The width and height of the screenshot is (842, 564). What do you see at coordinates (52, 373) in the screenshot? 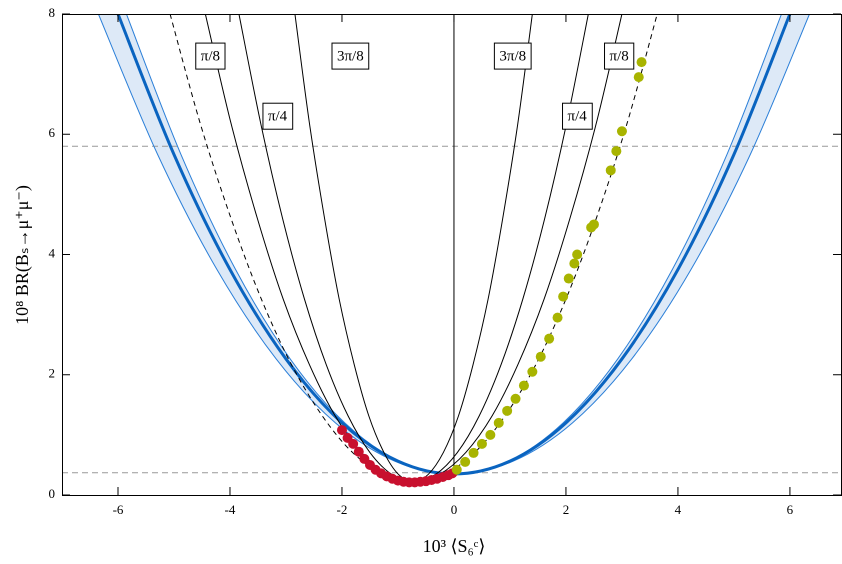
I see `y-tick-label: 2` at bounding box center [52, 373].